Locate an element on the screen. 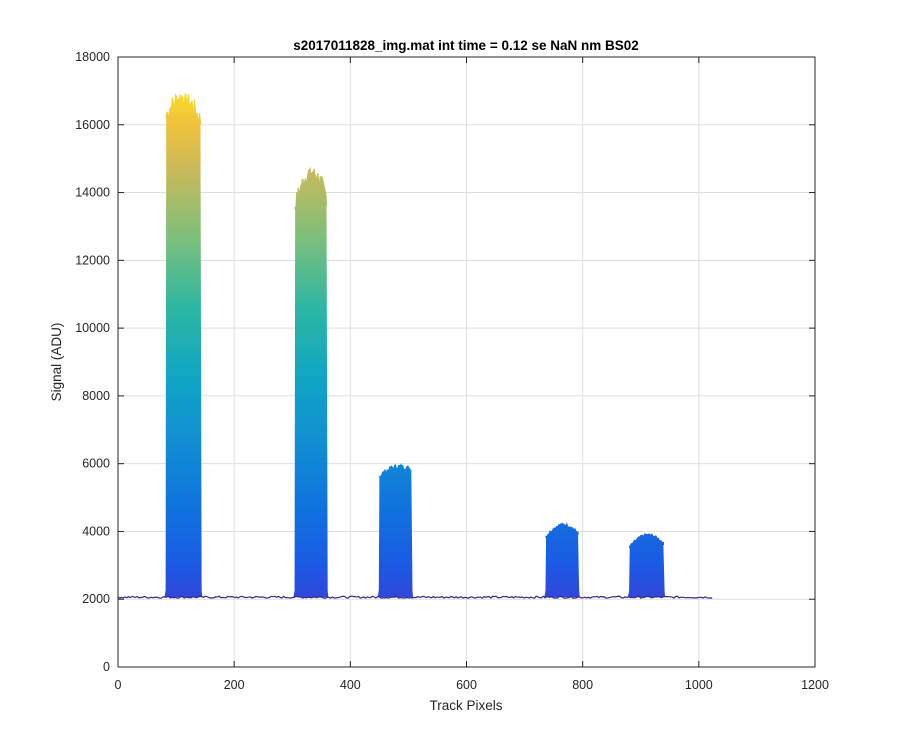  y-tick-label: 2000 is located at coordinates (96, 599).